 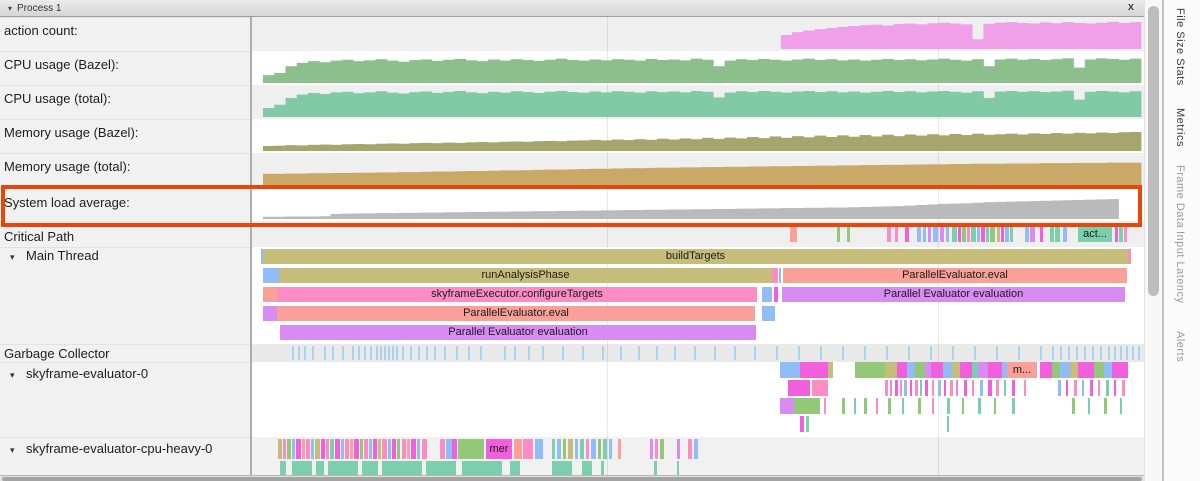 What do you see at coordinates (1180, 47) in the screenshot?
I see `sidebar-tab-file-size-stats: File Size Stats` at bounding box center [1180, 47].